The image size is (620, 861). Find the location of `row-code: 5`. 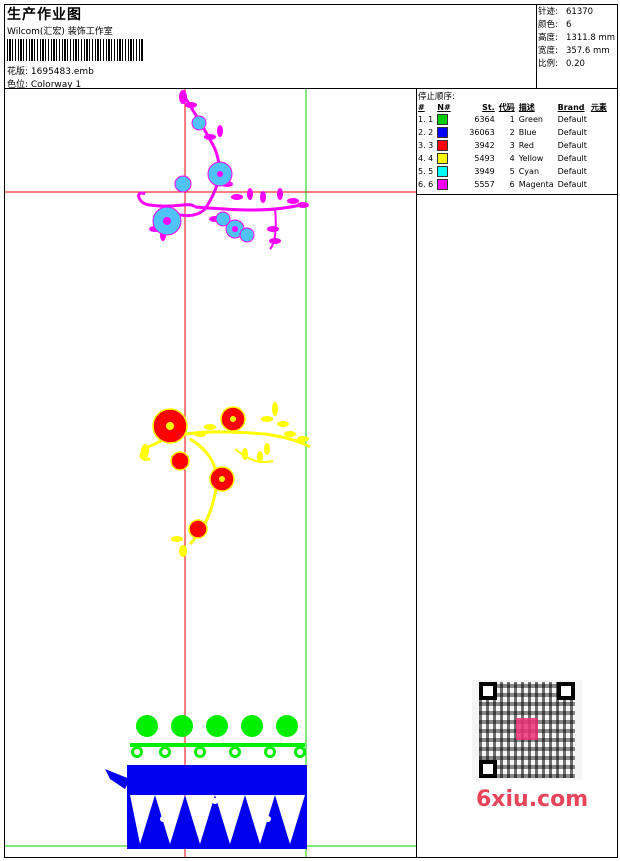

row-code: 5 is located at coordinates (512, 171).